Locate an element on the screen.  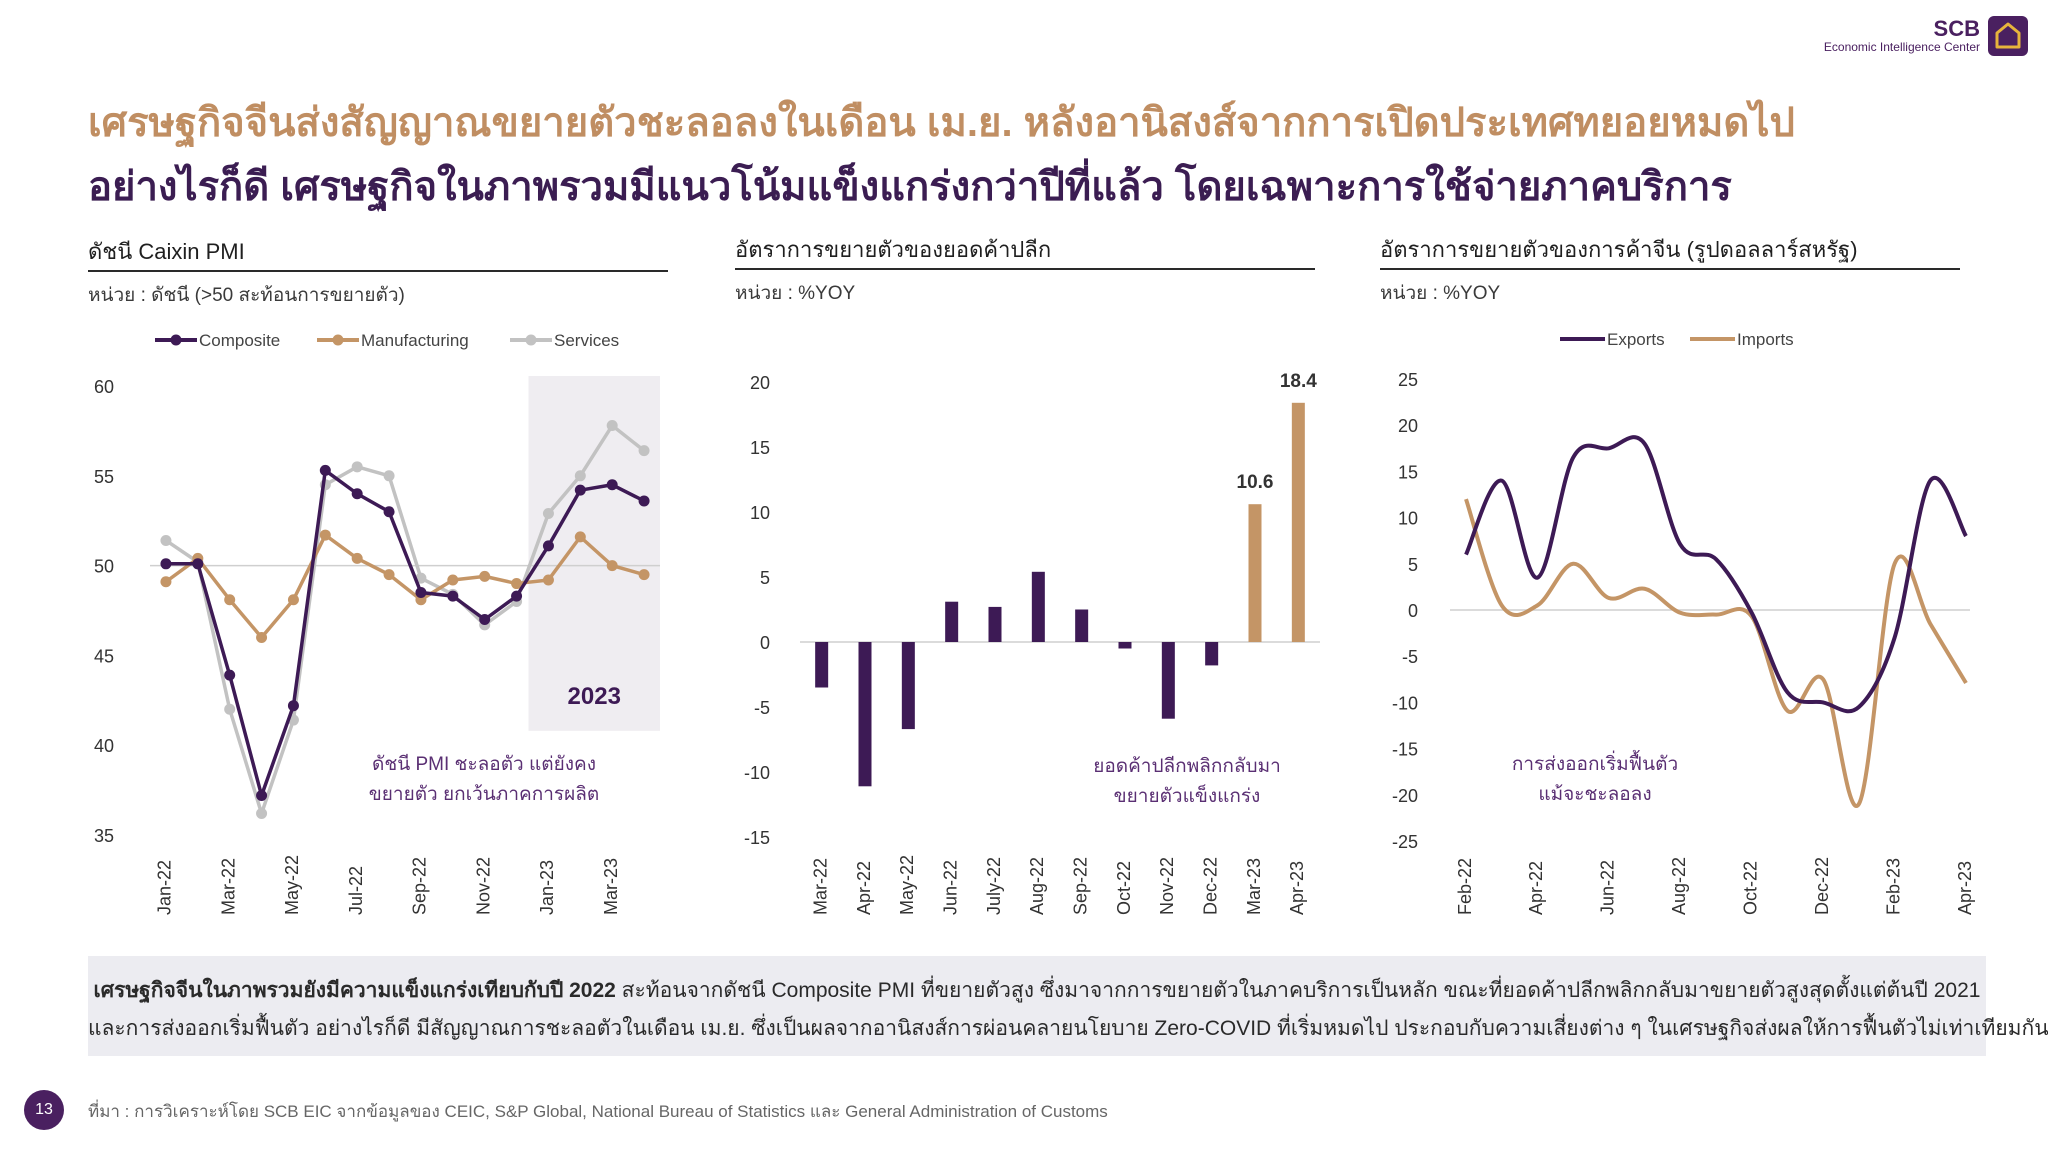
legend-label: Exports is located at coordinates (1636, 339).